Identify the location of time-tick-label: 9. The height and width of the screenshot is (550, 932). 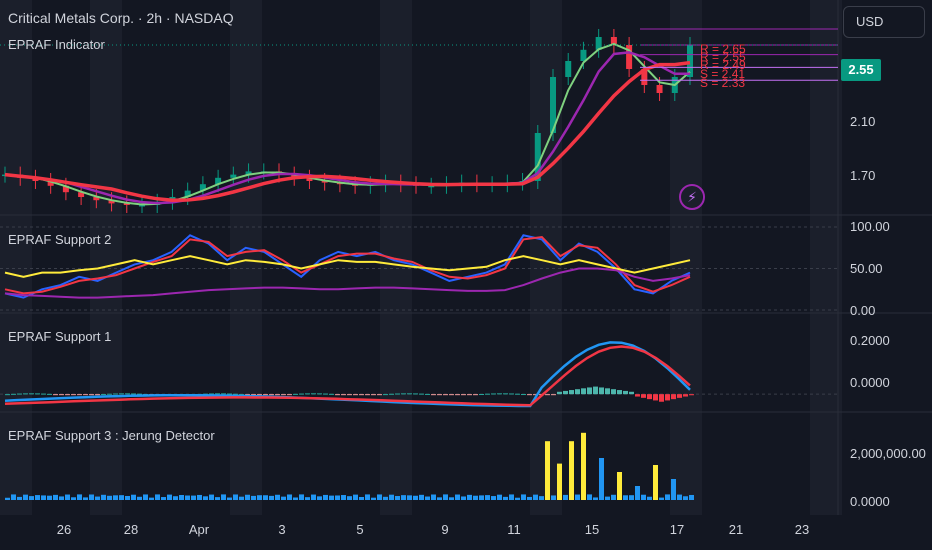
(445, 529).